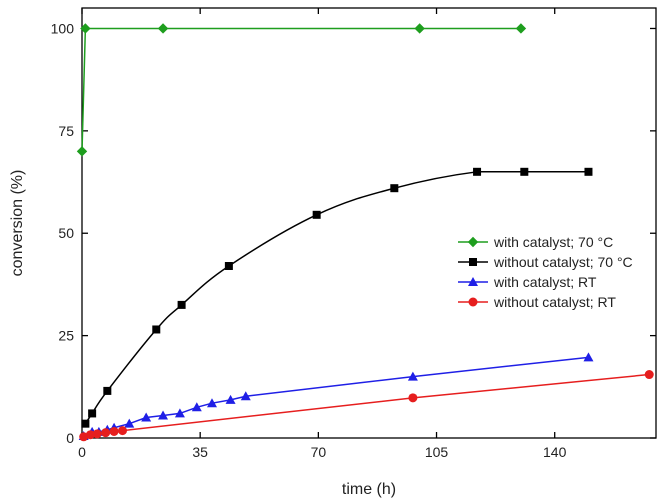 The height and width of the screenshot is (502, 660). What do you see at coordinates (554, 302) in the screenshot?
I see `legend-label: without catalyst; RT` at bounding box center [554, 302].